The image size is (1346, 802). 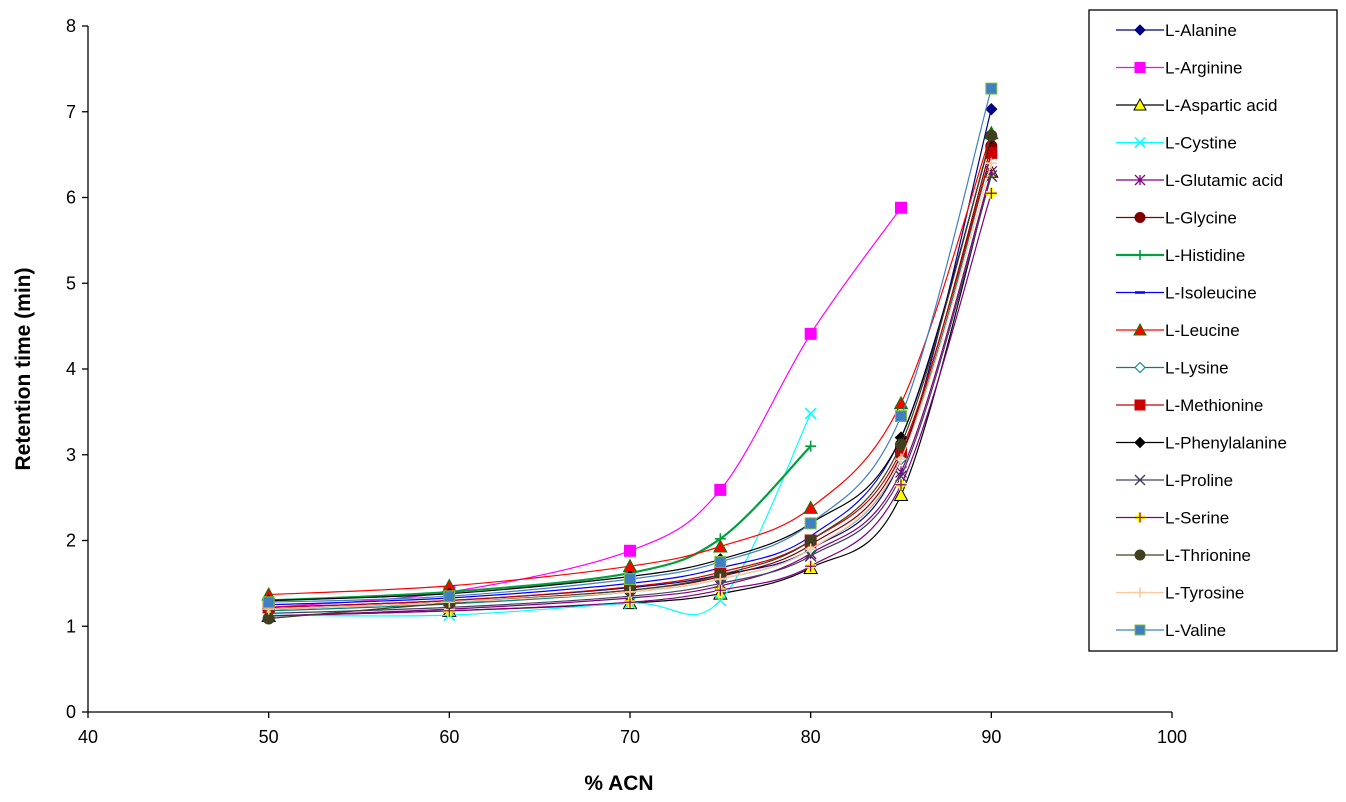 I want to click on x-tick-label: 50, so click(x=269, y=737).